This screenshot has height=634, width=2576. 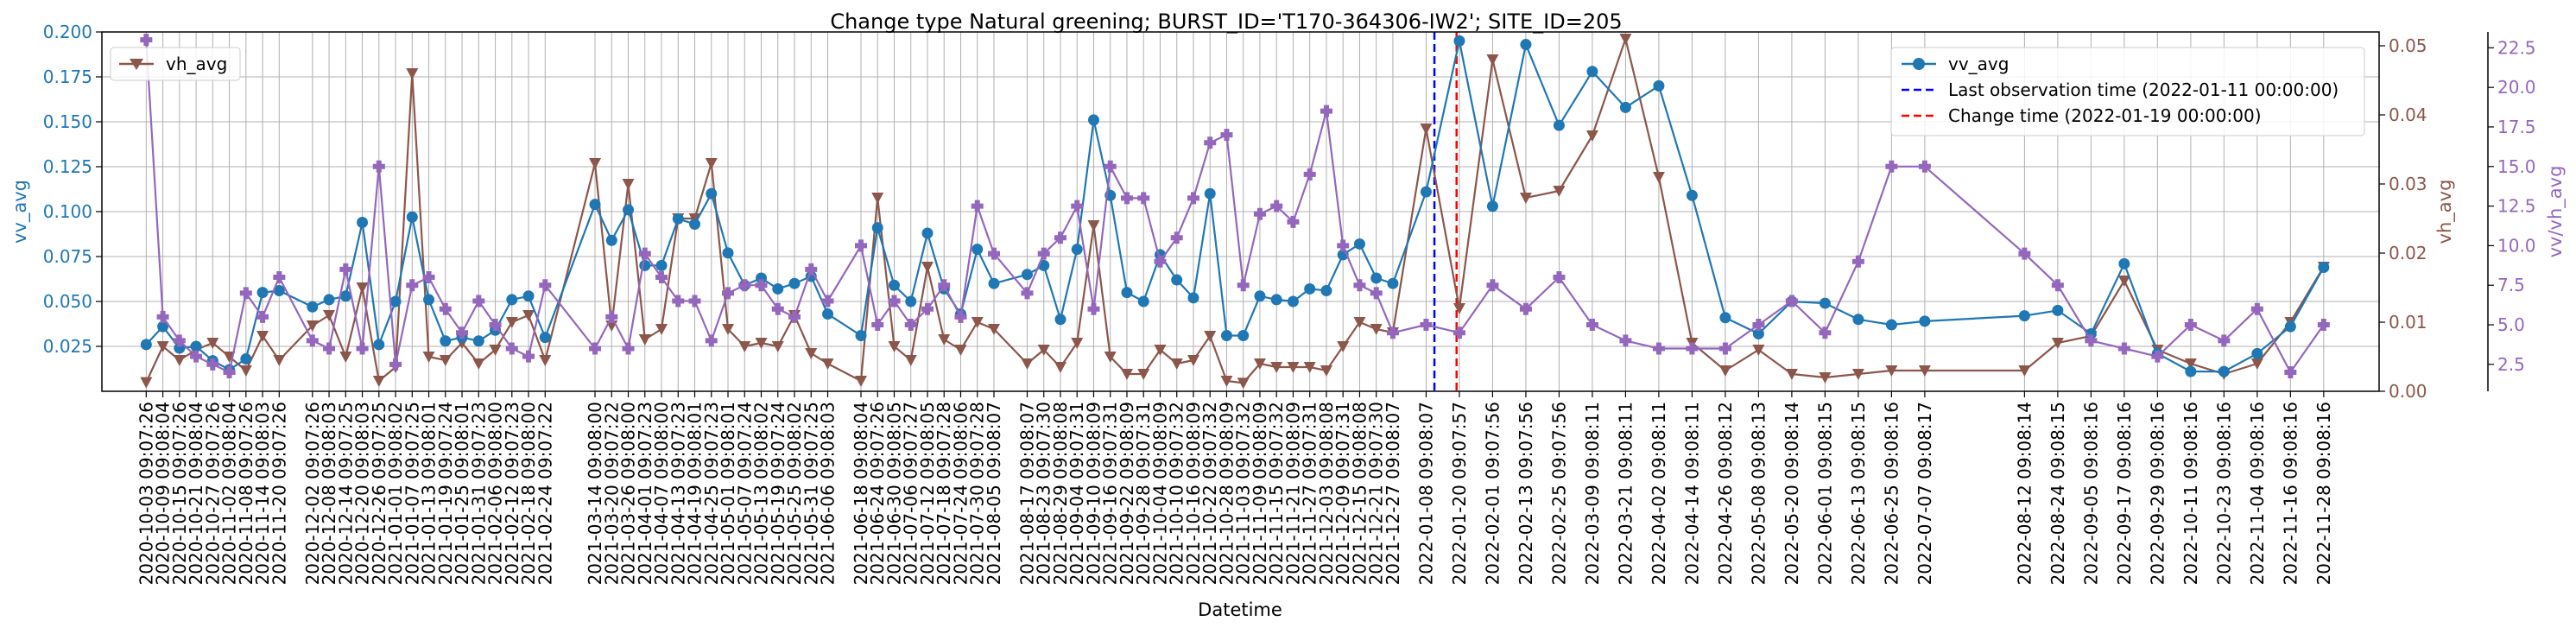 What do you see at coordinates (279, 493) in the screenshot?
I see `x-tick-label: 2020-11-20 09:07:26` at bounding box center [279, 493].